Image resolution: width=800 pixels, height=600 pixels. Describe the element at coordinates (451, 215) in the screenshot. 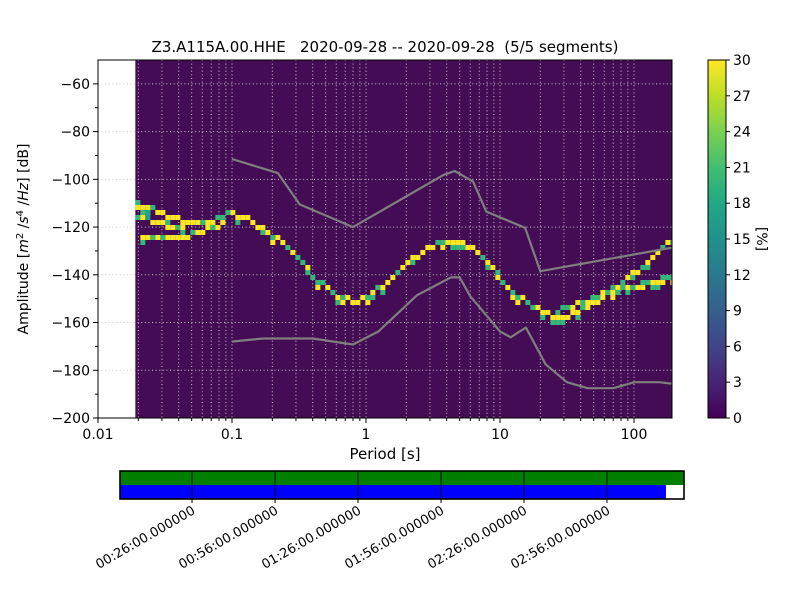

I see `high-noise-model-line` at that location.